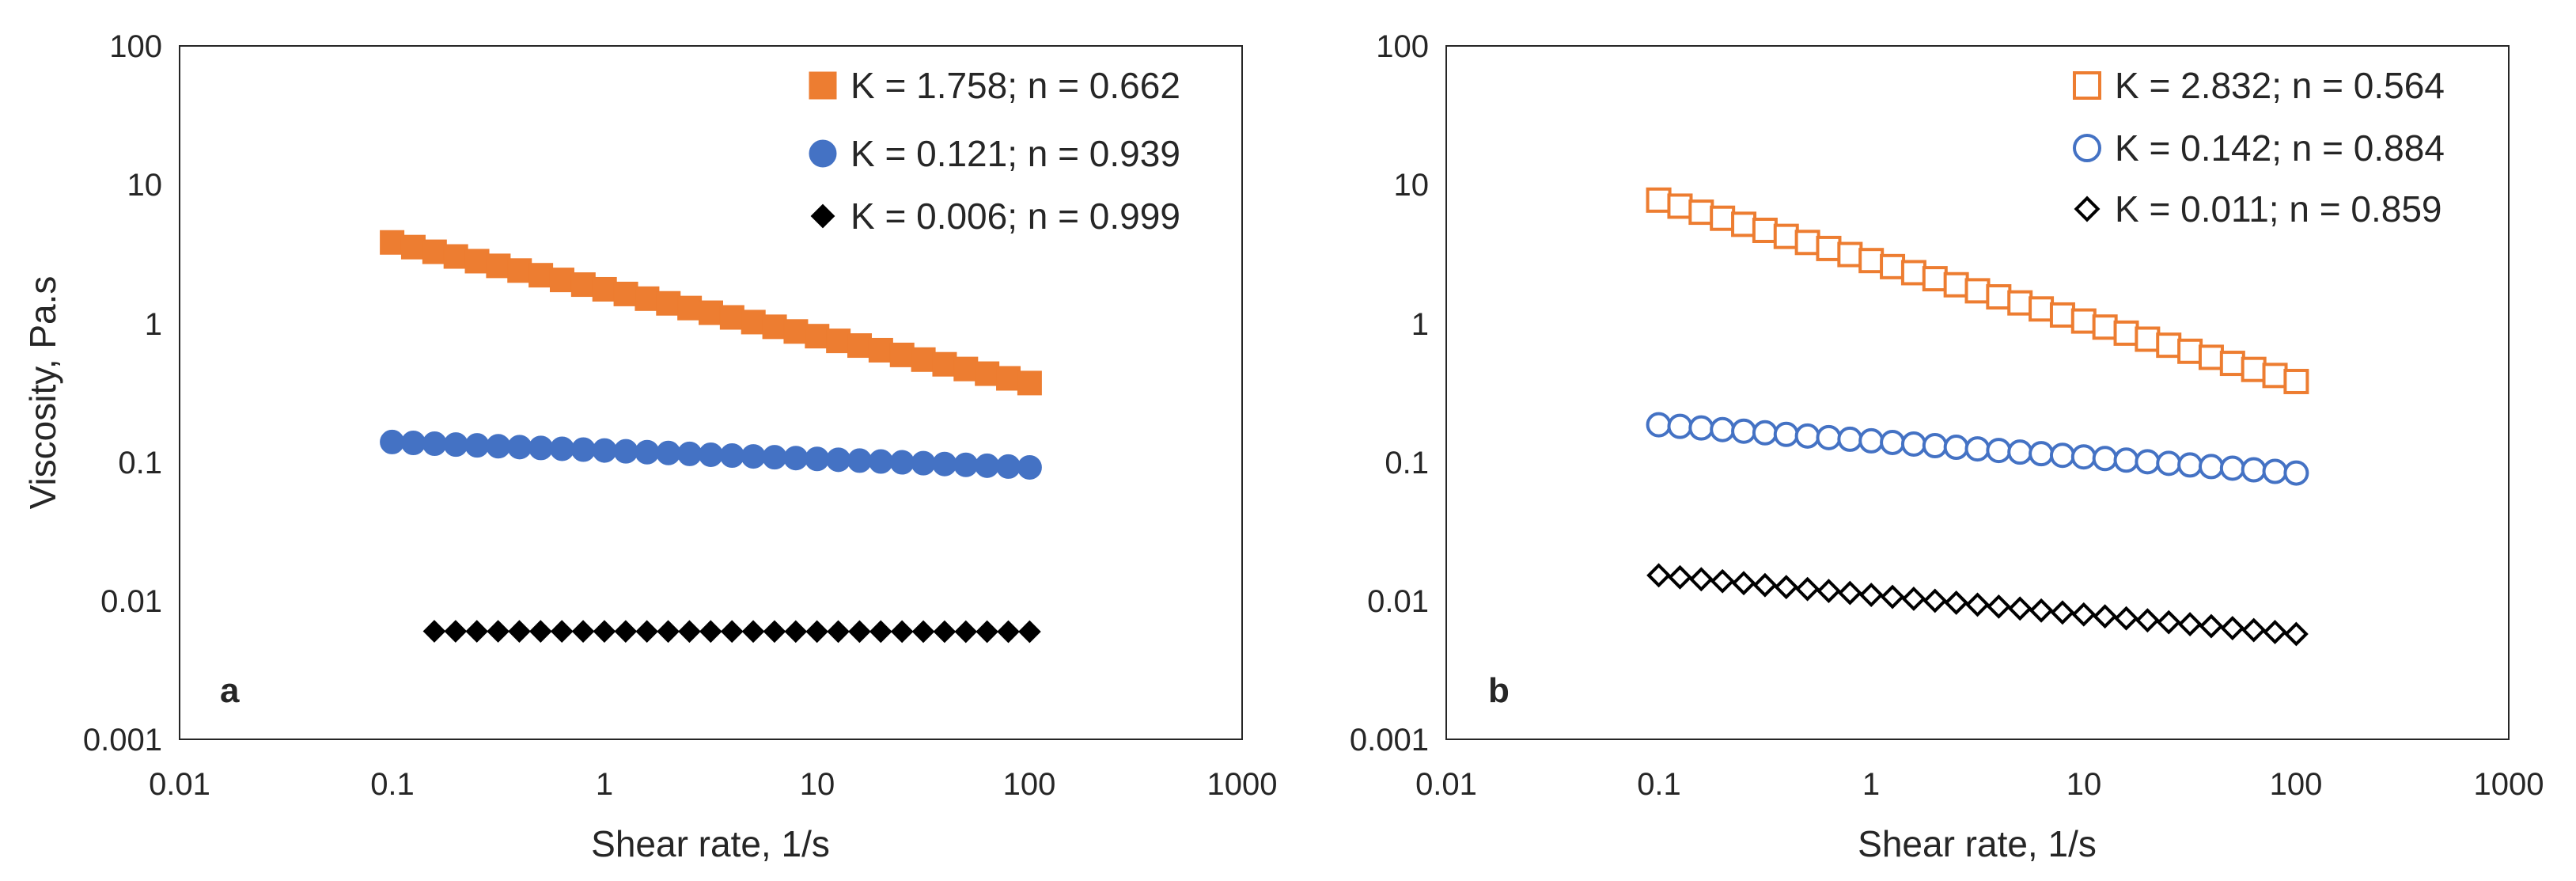  Describe the element at coordinates (135, 47) in the screenshot. I see `y-tick-label-a-5: 100` at that location.